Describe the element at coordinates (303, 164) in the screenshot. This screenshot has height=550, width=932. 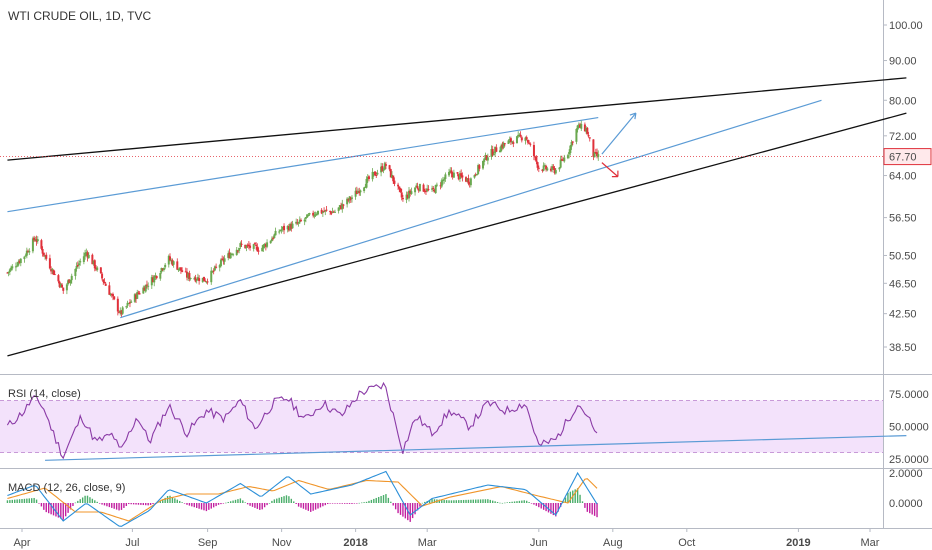
I see `channel-upper-line` at that location.